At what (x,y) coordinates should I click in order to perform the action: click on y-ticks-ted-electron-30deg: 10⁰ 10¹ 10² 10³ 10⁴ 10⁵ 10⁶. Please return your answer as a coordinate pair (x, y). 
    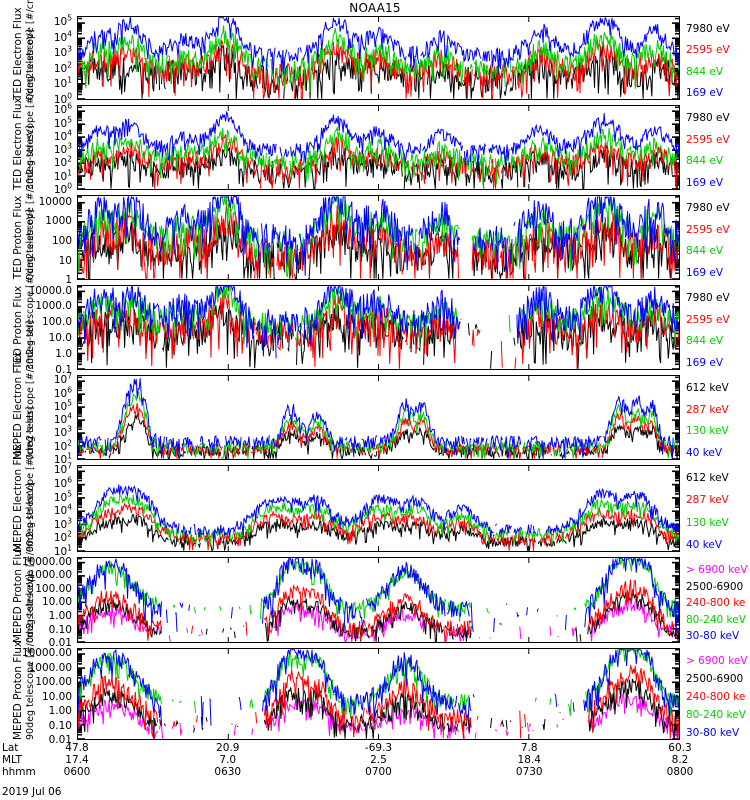
    Looking at the image, I should click on (37, 147).